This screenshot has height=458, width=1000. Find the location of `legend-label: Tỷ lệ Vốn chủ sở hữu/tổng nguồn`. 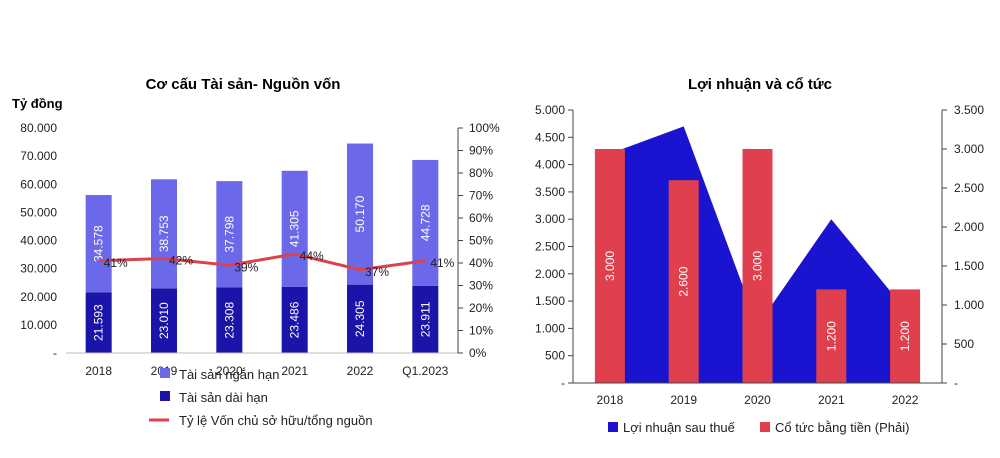

legend-label: Tỷ lệ Vốn chủ sở hữu/tổng nguồn is located at coordinates (276, 420).